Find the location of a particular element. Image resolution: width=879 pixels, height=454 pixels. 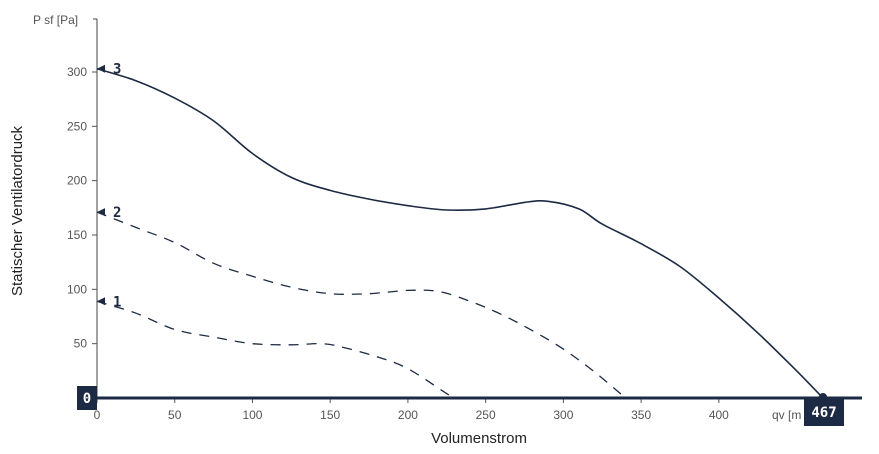

x-axis-title: Volumenstrom is located at coordinates (479, 438).